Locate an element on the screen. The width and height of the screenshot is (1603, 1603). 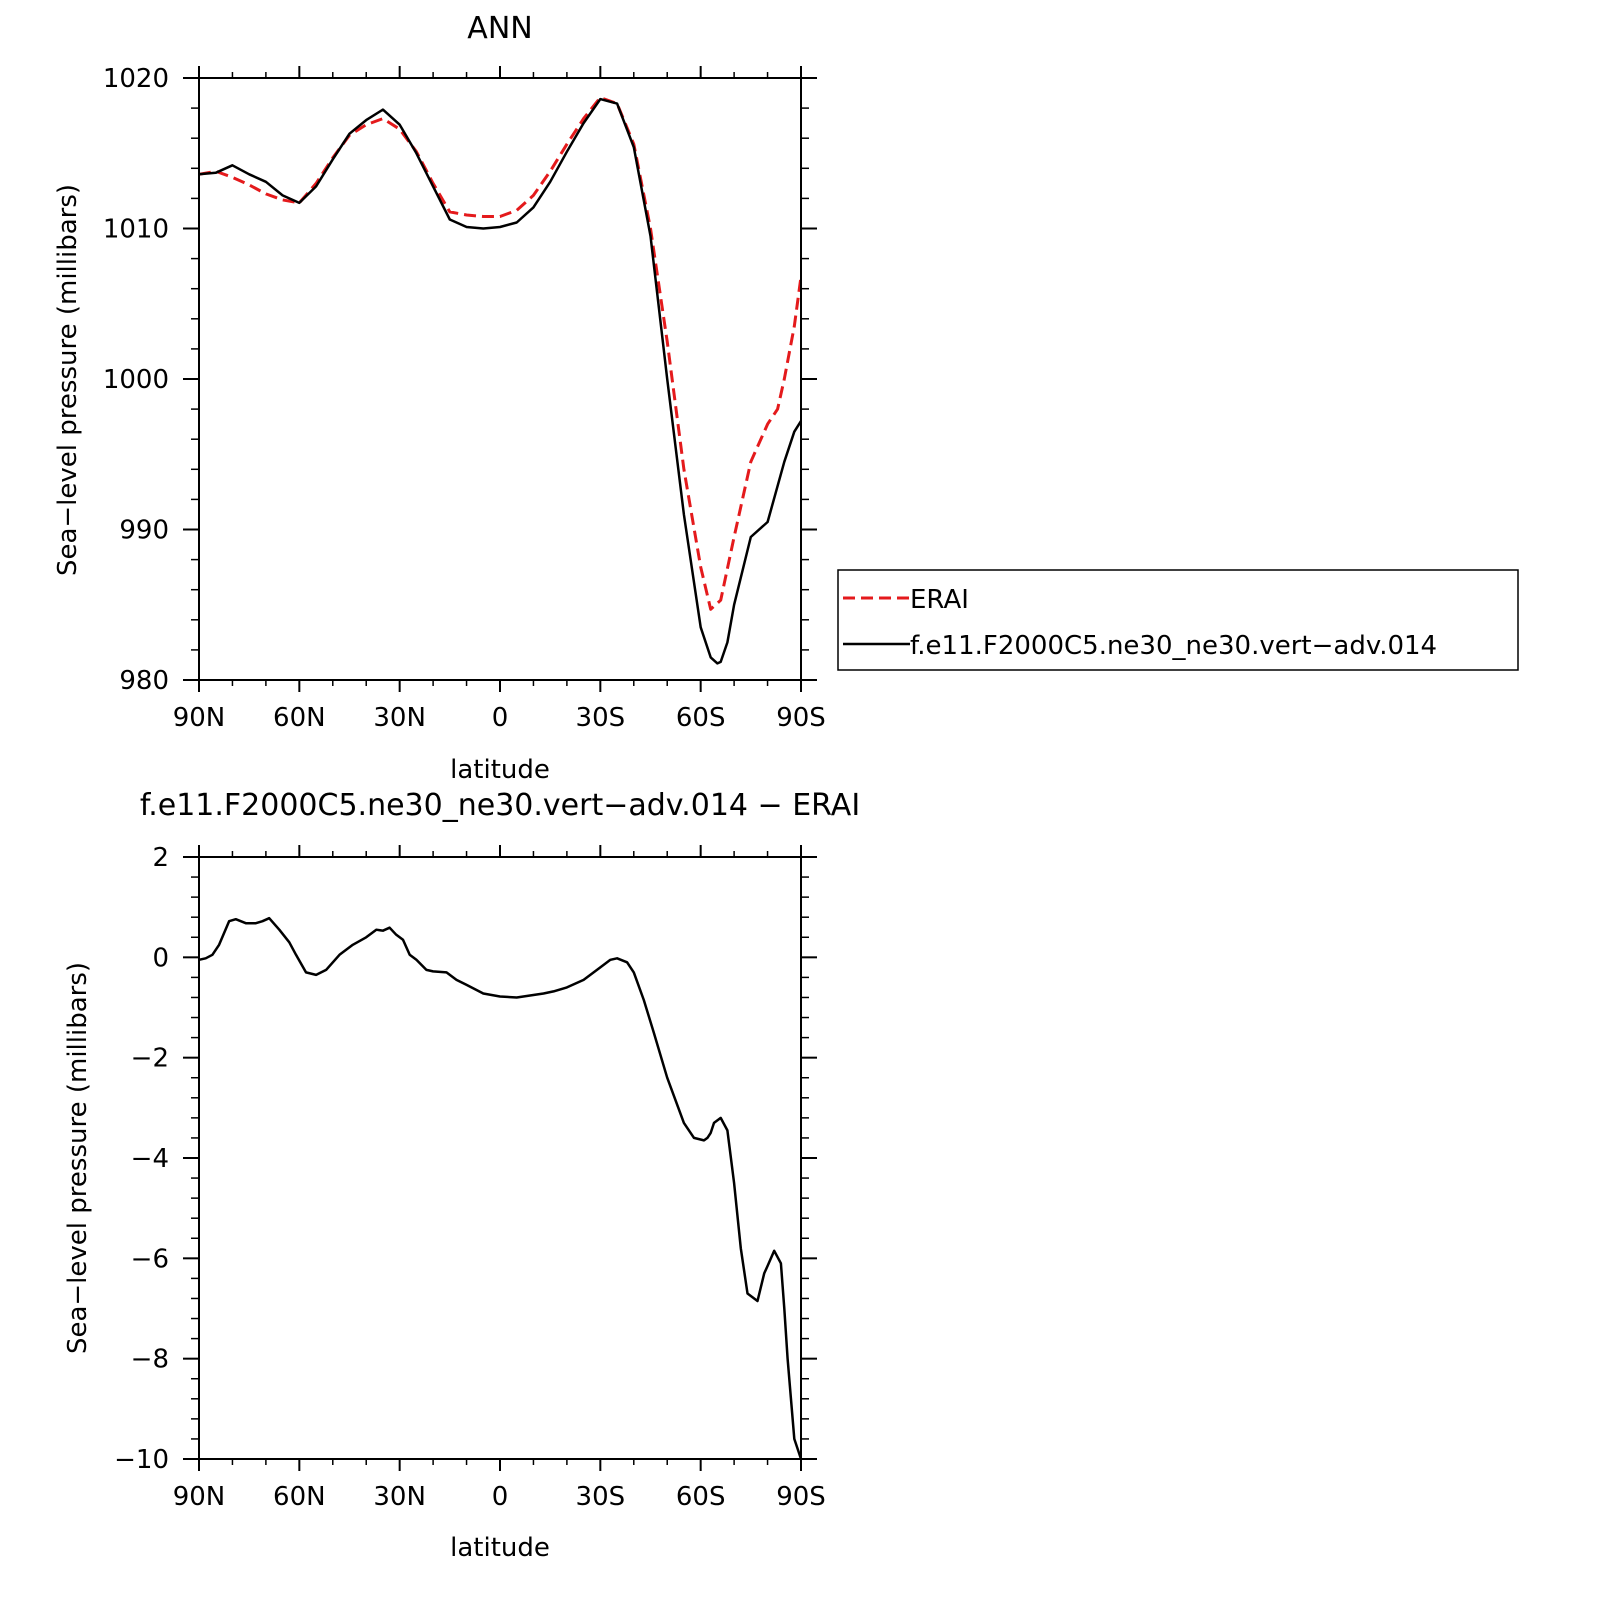
legend-box is located at coordinates (1178, 620).